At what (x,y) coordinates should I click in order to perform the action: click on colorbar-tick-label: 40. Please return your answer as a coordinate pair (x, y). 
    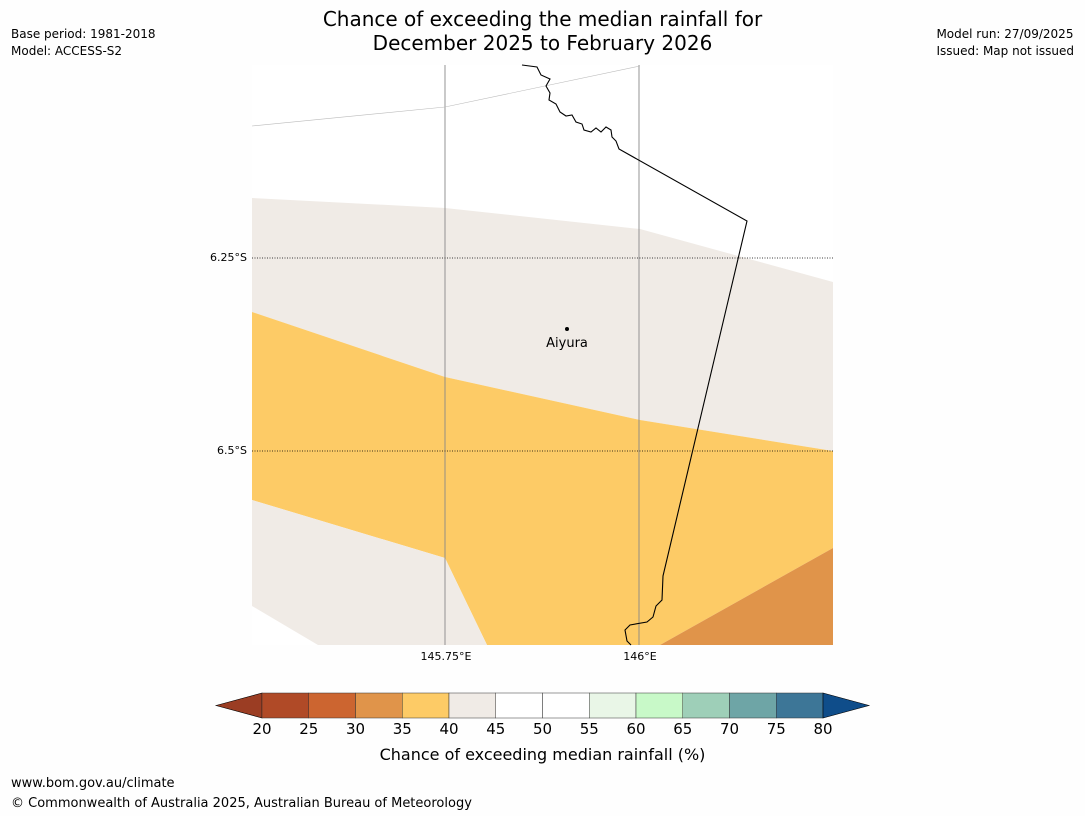
    Looking at the image, I should click on (449, 729).